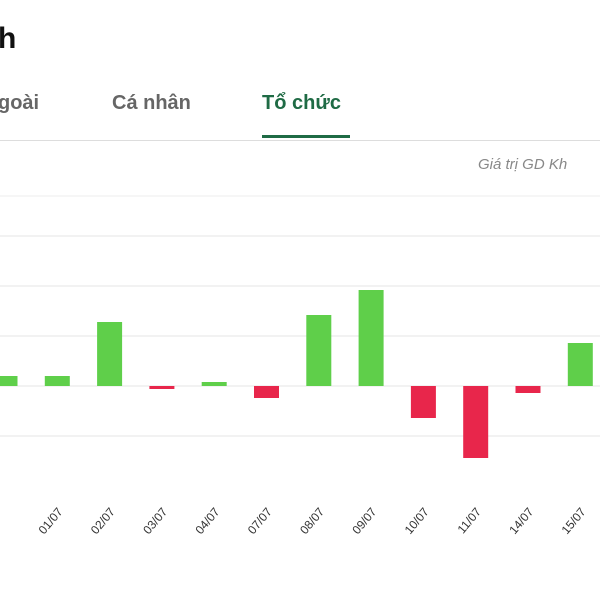 Image resolution: width=600 pixels, height=600 pixels. I want to click on tab-underline, so click(306, 136).